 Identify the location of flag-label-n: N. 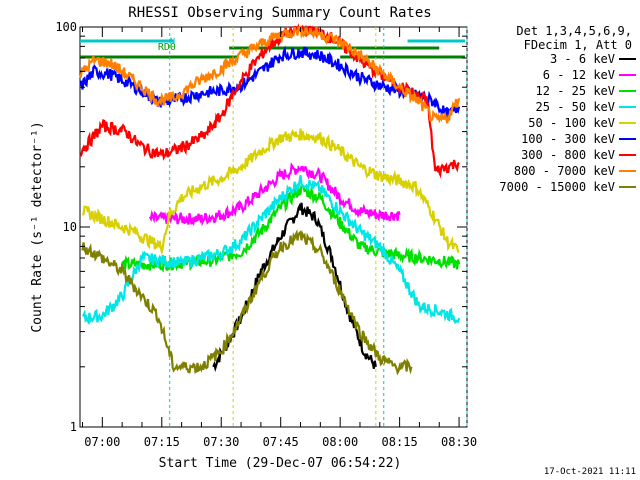
(172, 42).